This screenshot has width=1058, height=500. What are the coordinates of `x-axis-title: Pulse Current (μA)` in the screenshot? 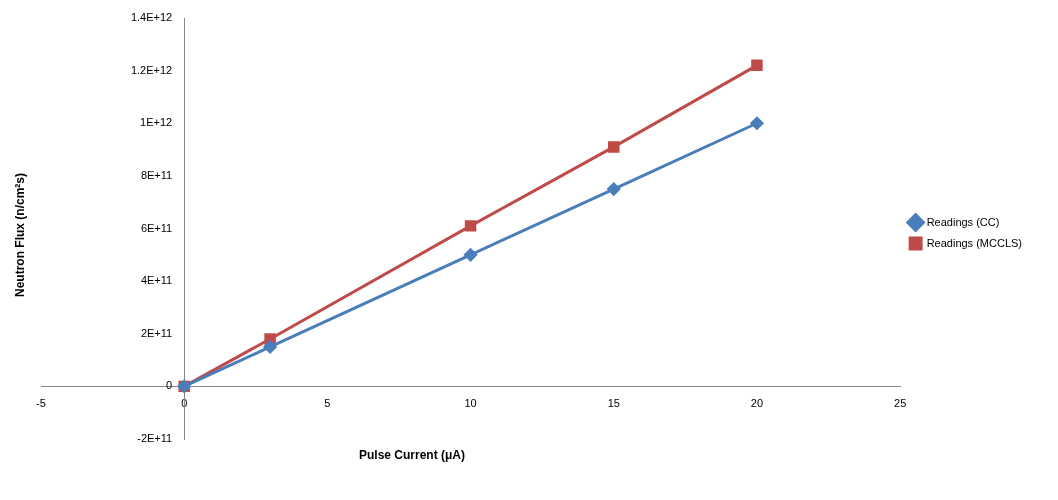 It's located at (412, 455).